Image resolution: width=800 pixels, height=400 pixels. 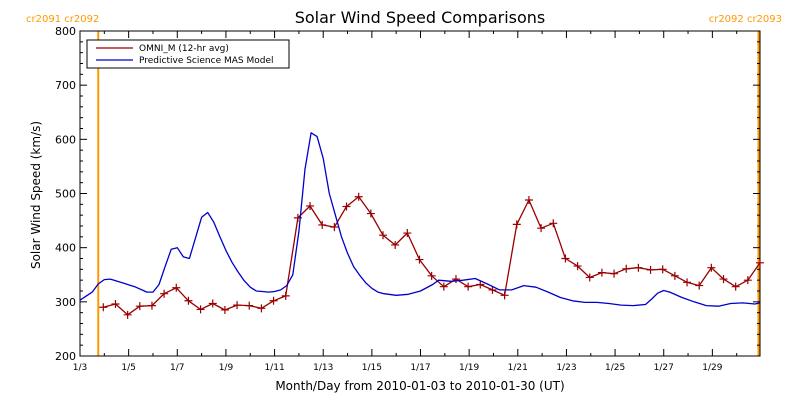 What do you see at coordinates (664, 368) in the screenshot?
I see `x-tick-label: 1/27` at bounding box center [664, 368].